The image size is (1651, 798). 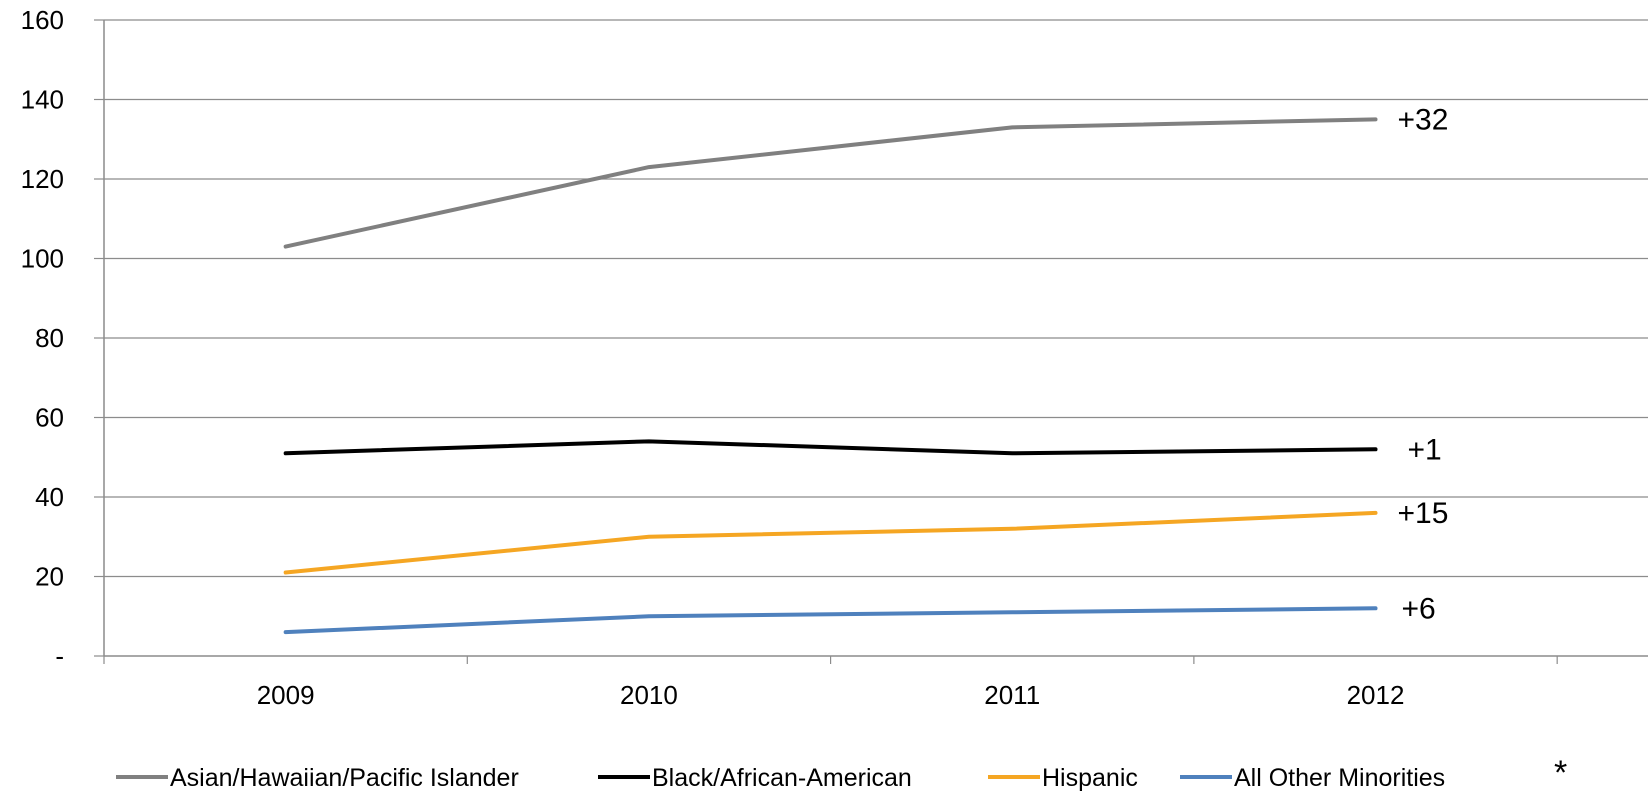 I want to click on legend-label: Black/African-American, so click(x=782, y=778).